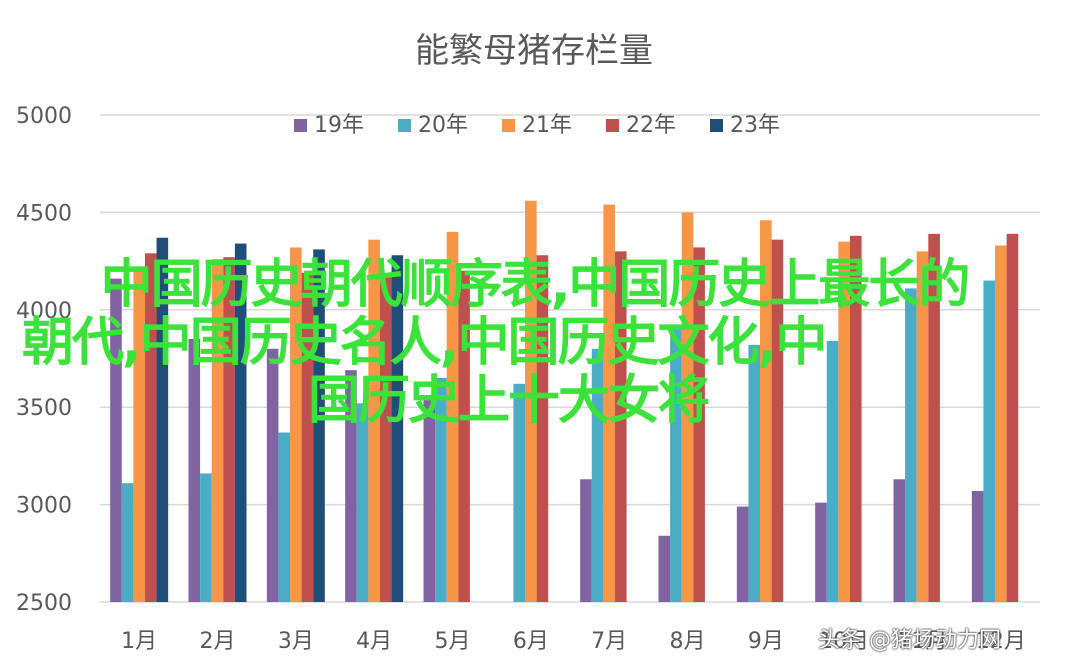 The height and width of the screenshot is (671, 1069). I want to click on legend-label: 20年, so click(443, 125).